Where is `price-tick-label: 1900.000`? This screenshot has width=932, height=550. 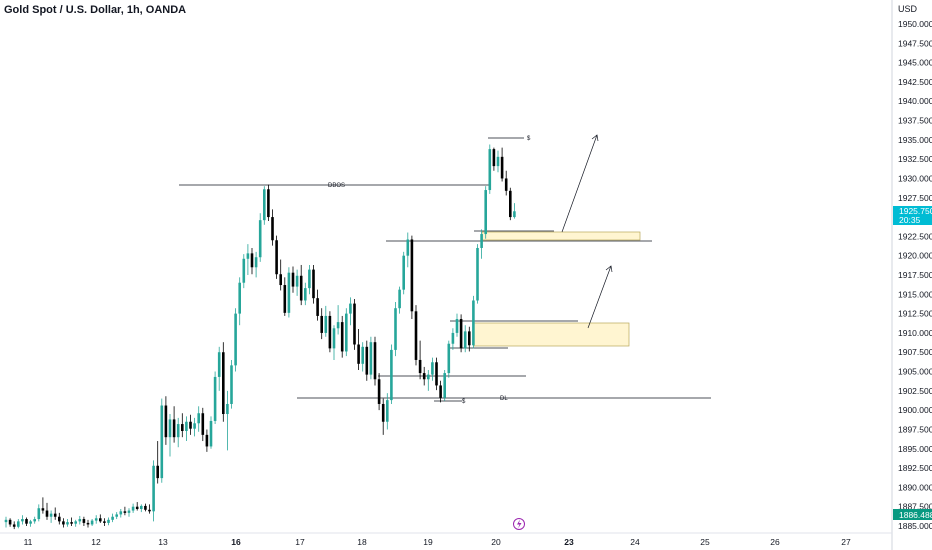
price-tick-label: 1900.000 is located at coordinates (915, 410).